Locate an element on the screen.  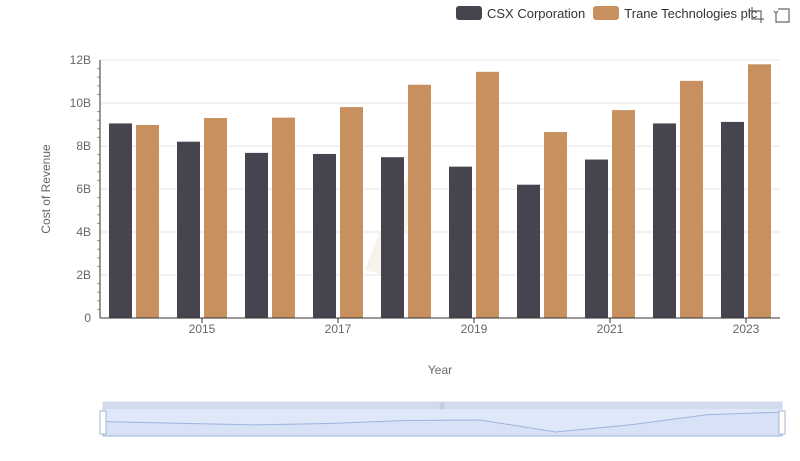
y-tick-label: 0 is located at coordinates (87, 318).